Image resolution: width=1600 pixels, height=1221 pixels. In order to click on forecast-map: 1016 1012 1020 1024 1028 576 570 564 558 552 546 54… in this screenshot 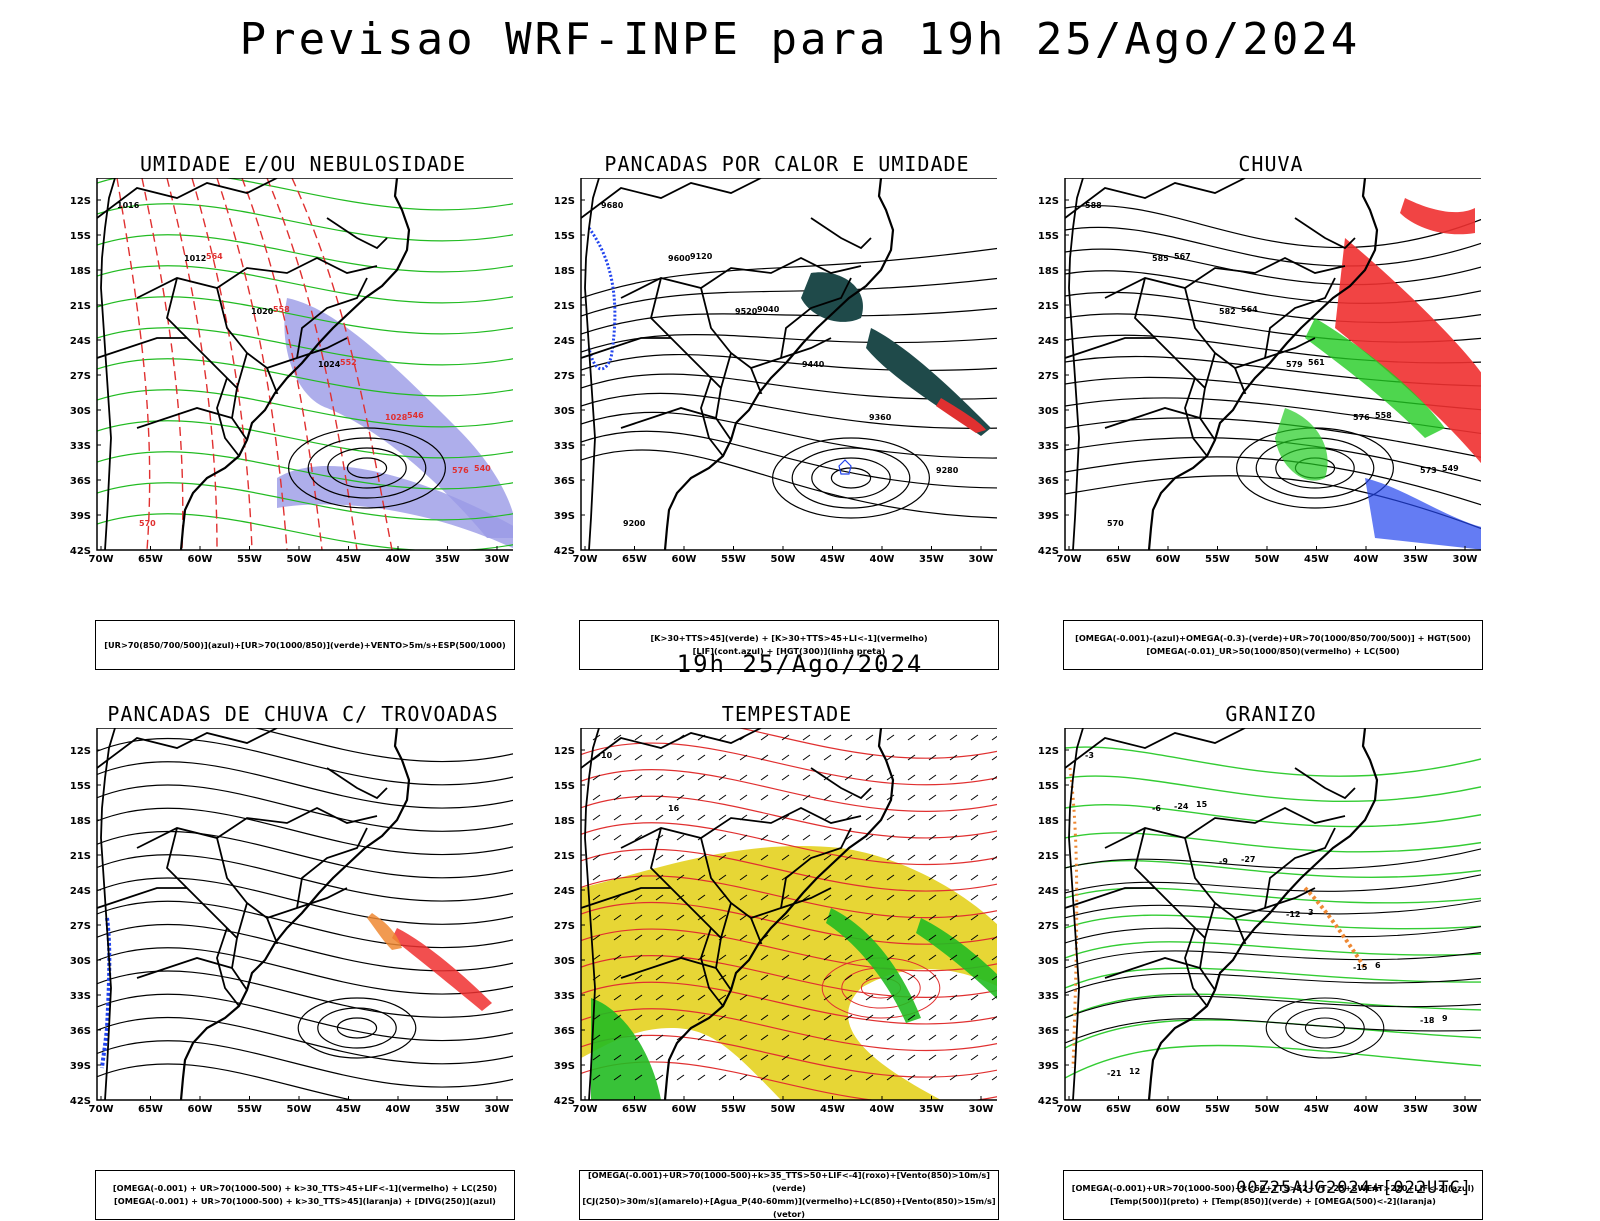, I will do `click(291, 371)`.